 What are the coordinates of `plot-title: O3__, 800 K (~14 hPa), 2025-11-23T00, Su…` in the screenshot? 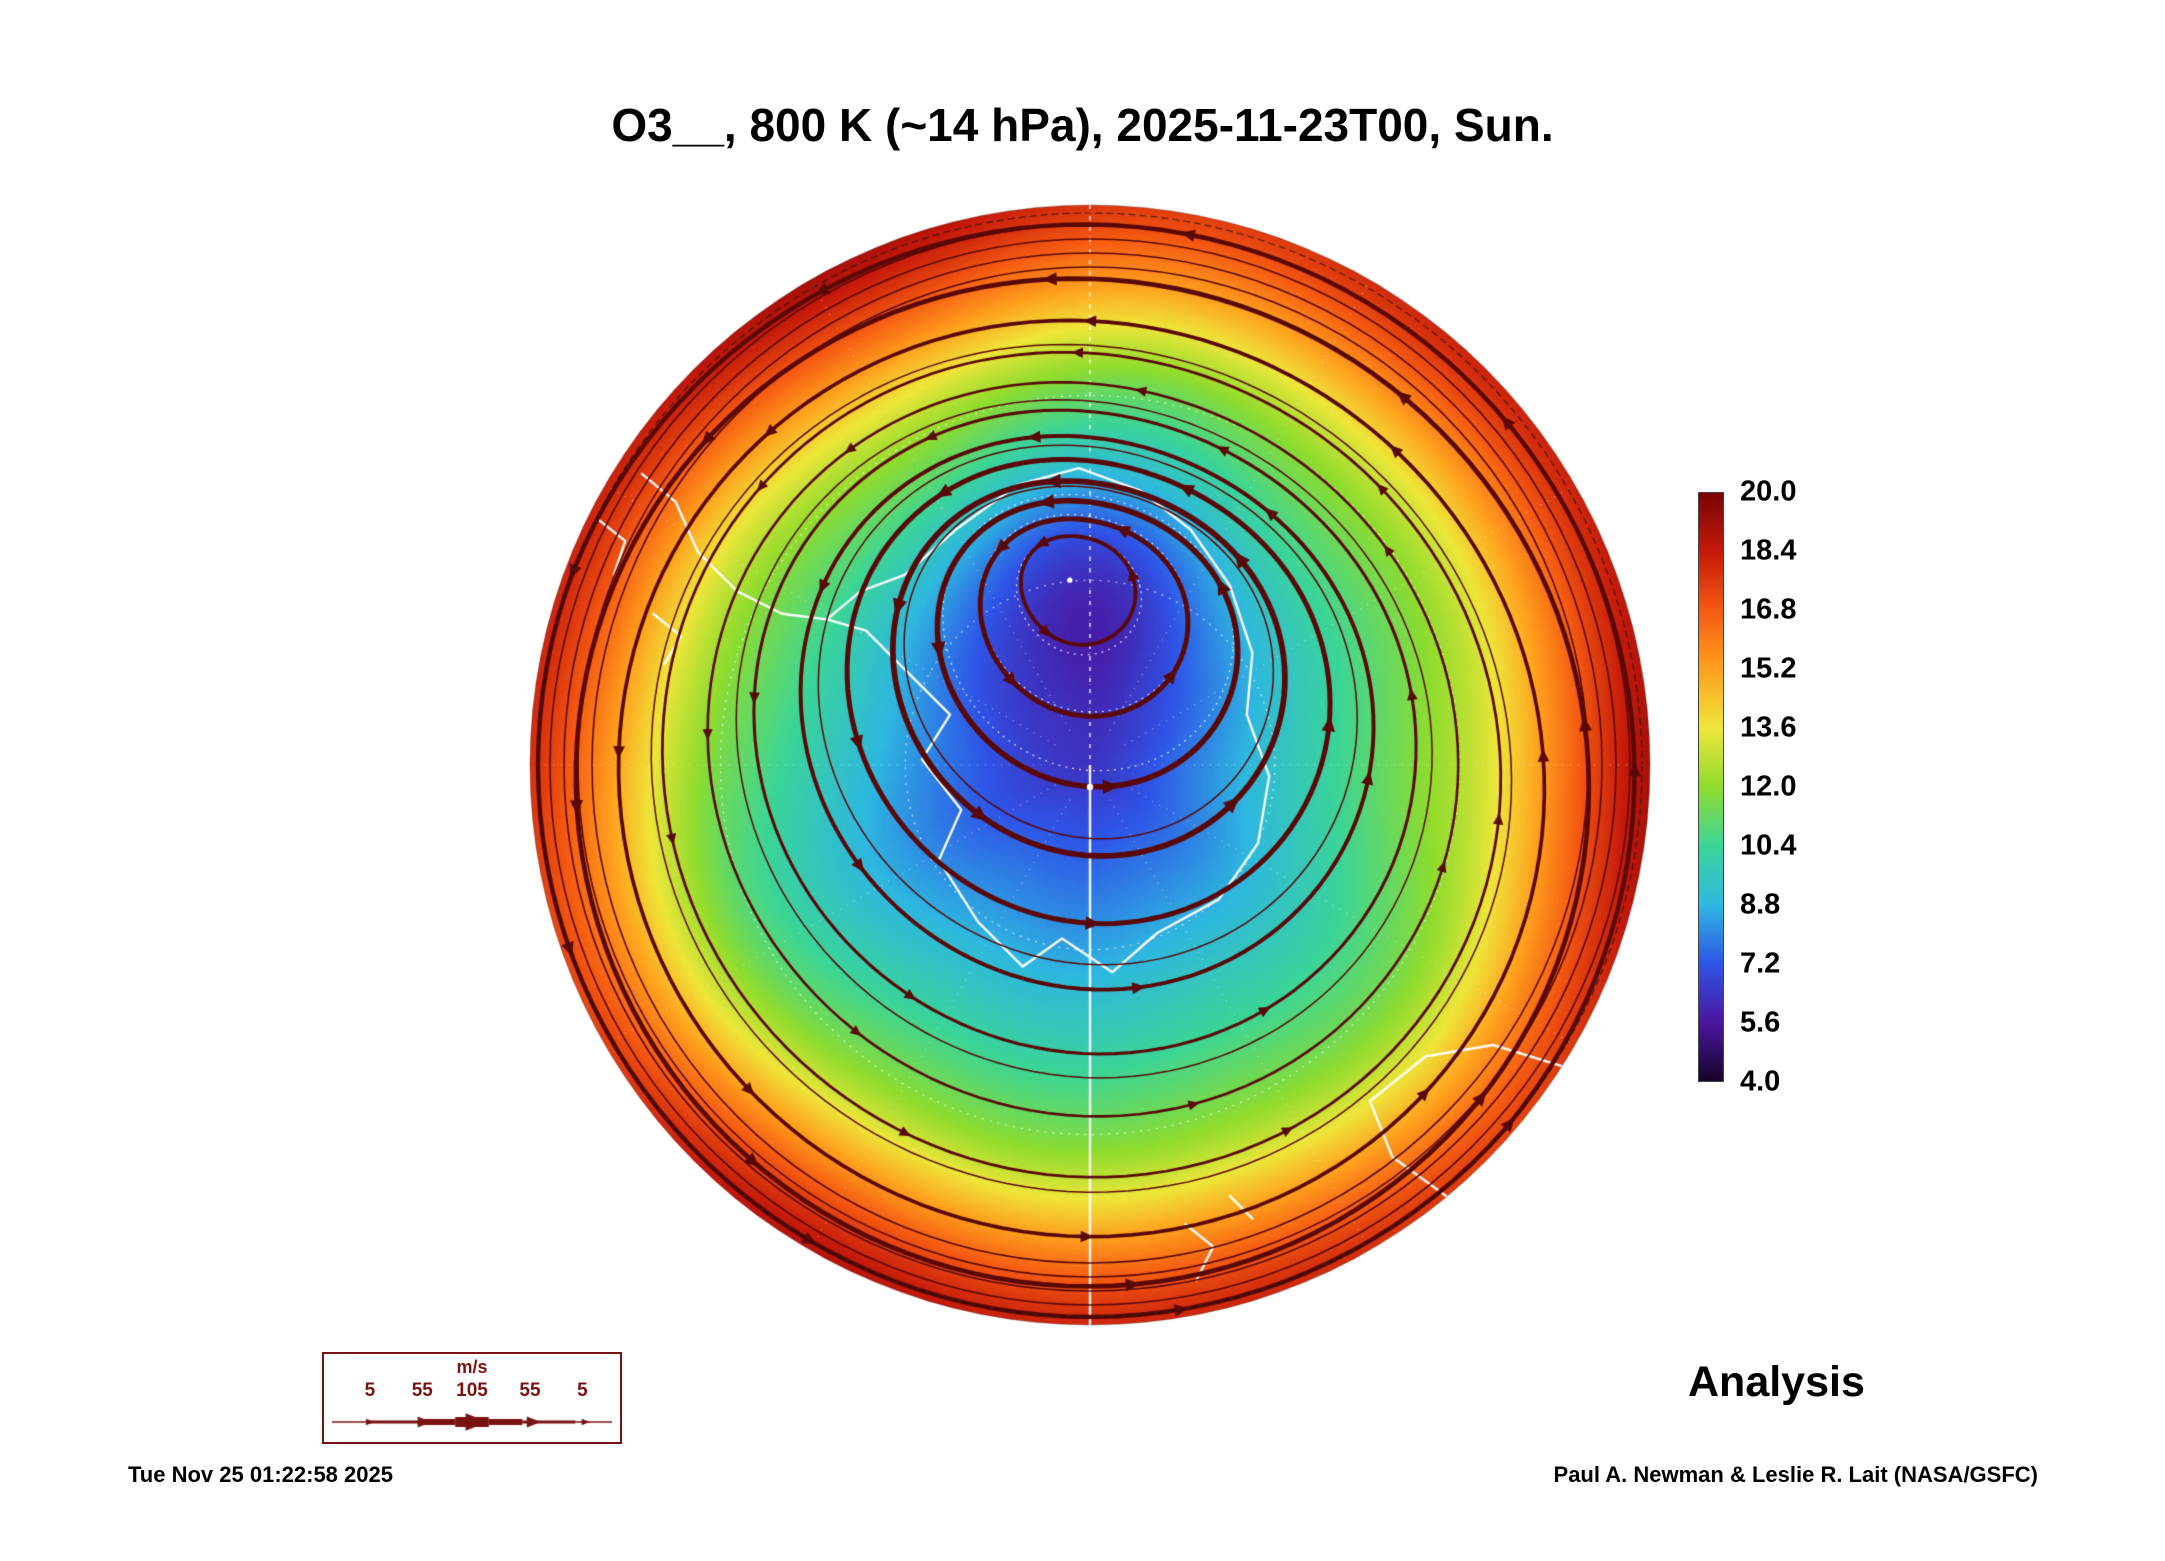 It's located at (1082, 125).